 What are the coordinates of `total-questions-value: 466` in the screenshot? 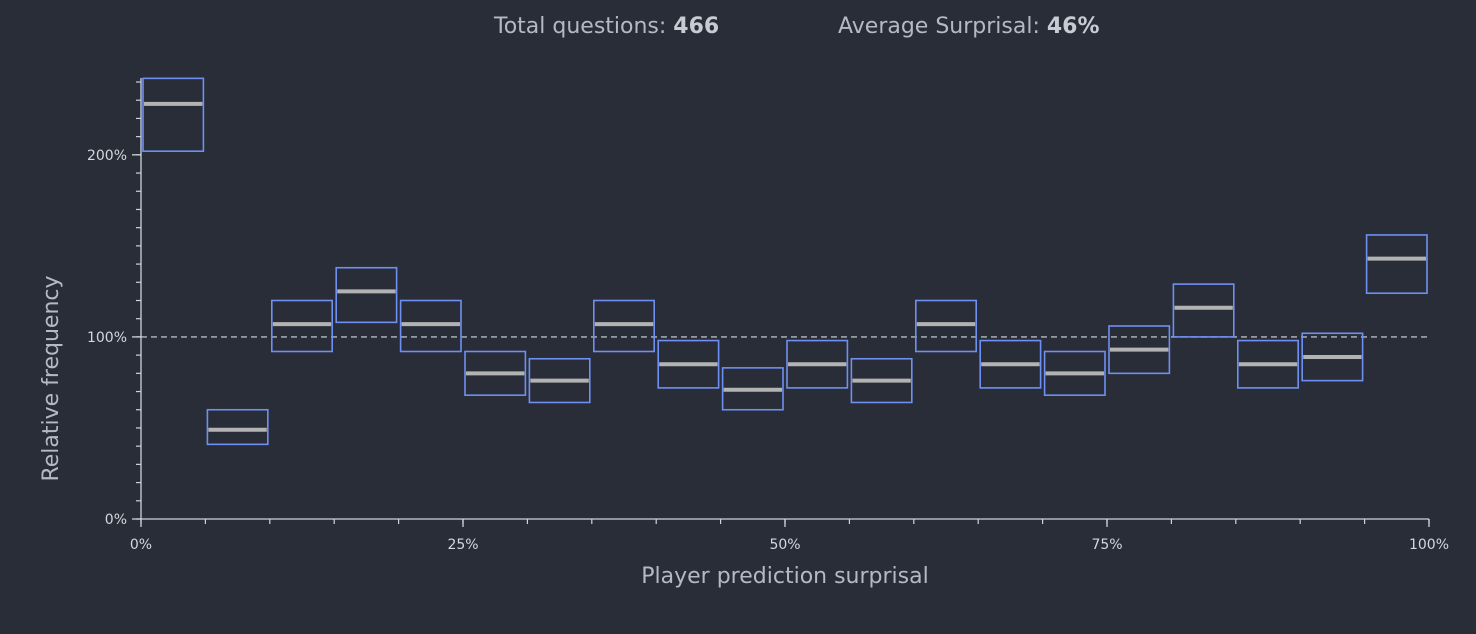 It's located at (696, 26).